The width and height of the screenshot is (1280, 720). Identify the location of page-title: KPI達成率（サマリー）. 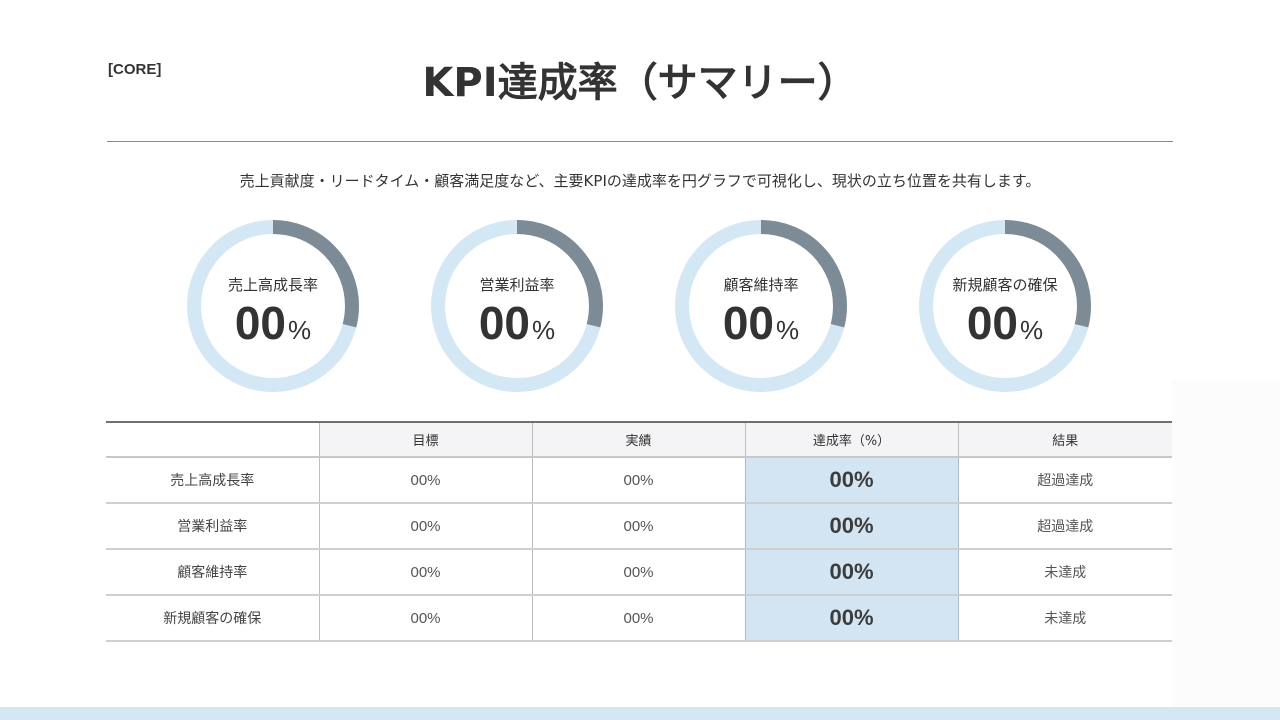
(640, 83).